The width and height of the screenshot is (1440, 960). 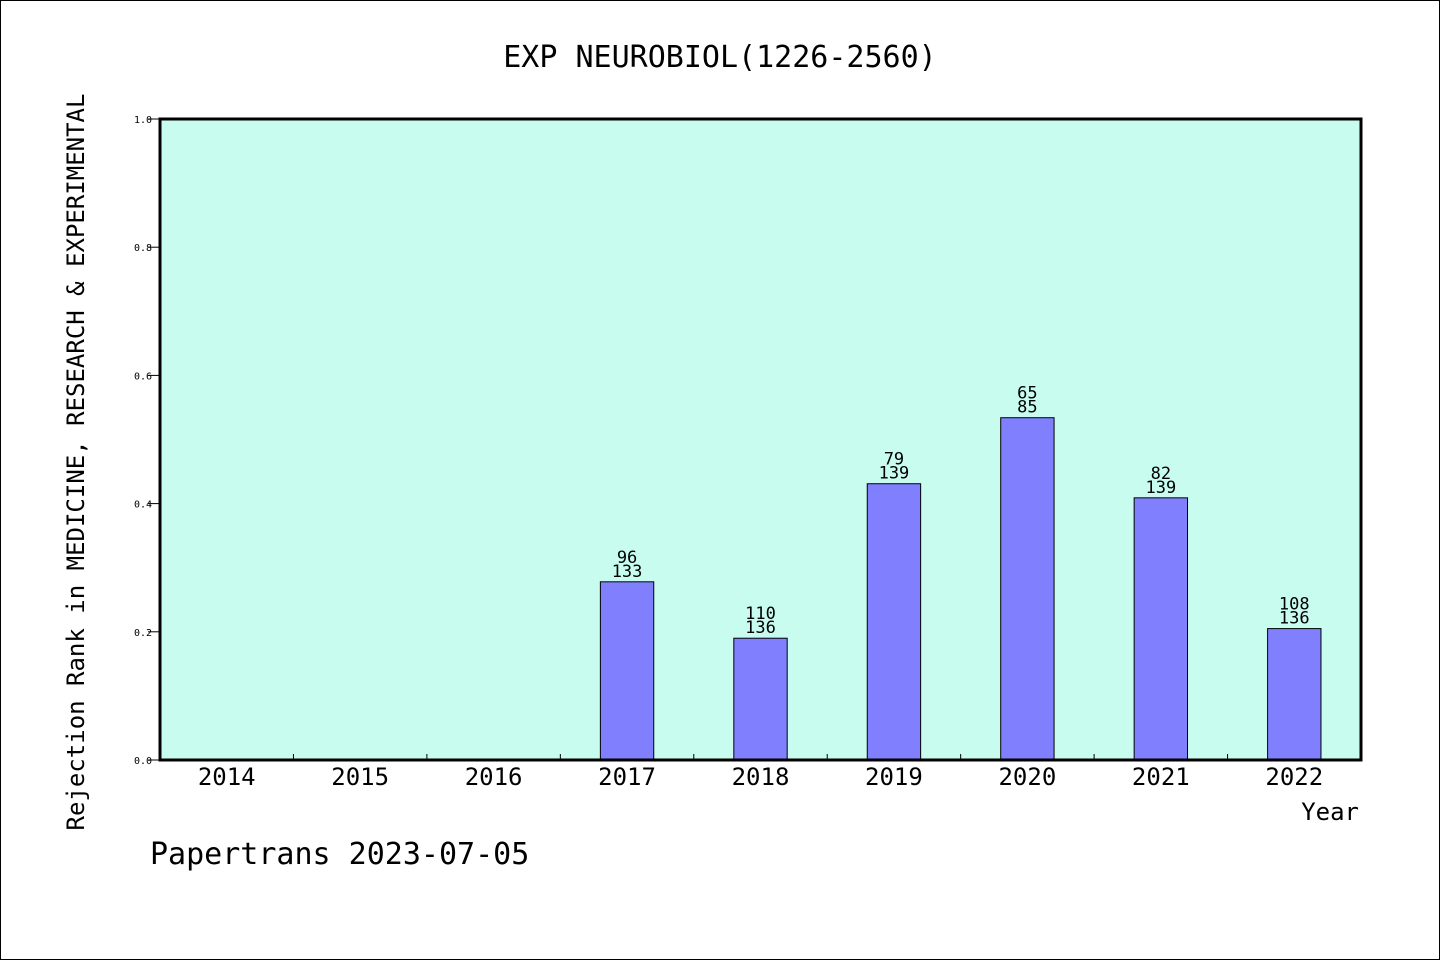 What do you see at coordinates (143, 120) in the screenshot?
I see `y-tick-label: 1.0` at bounding box center [143, 120].